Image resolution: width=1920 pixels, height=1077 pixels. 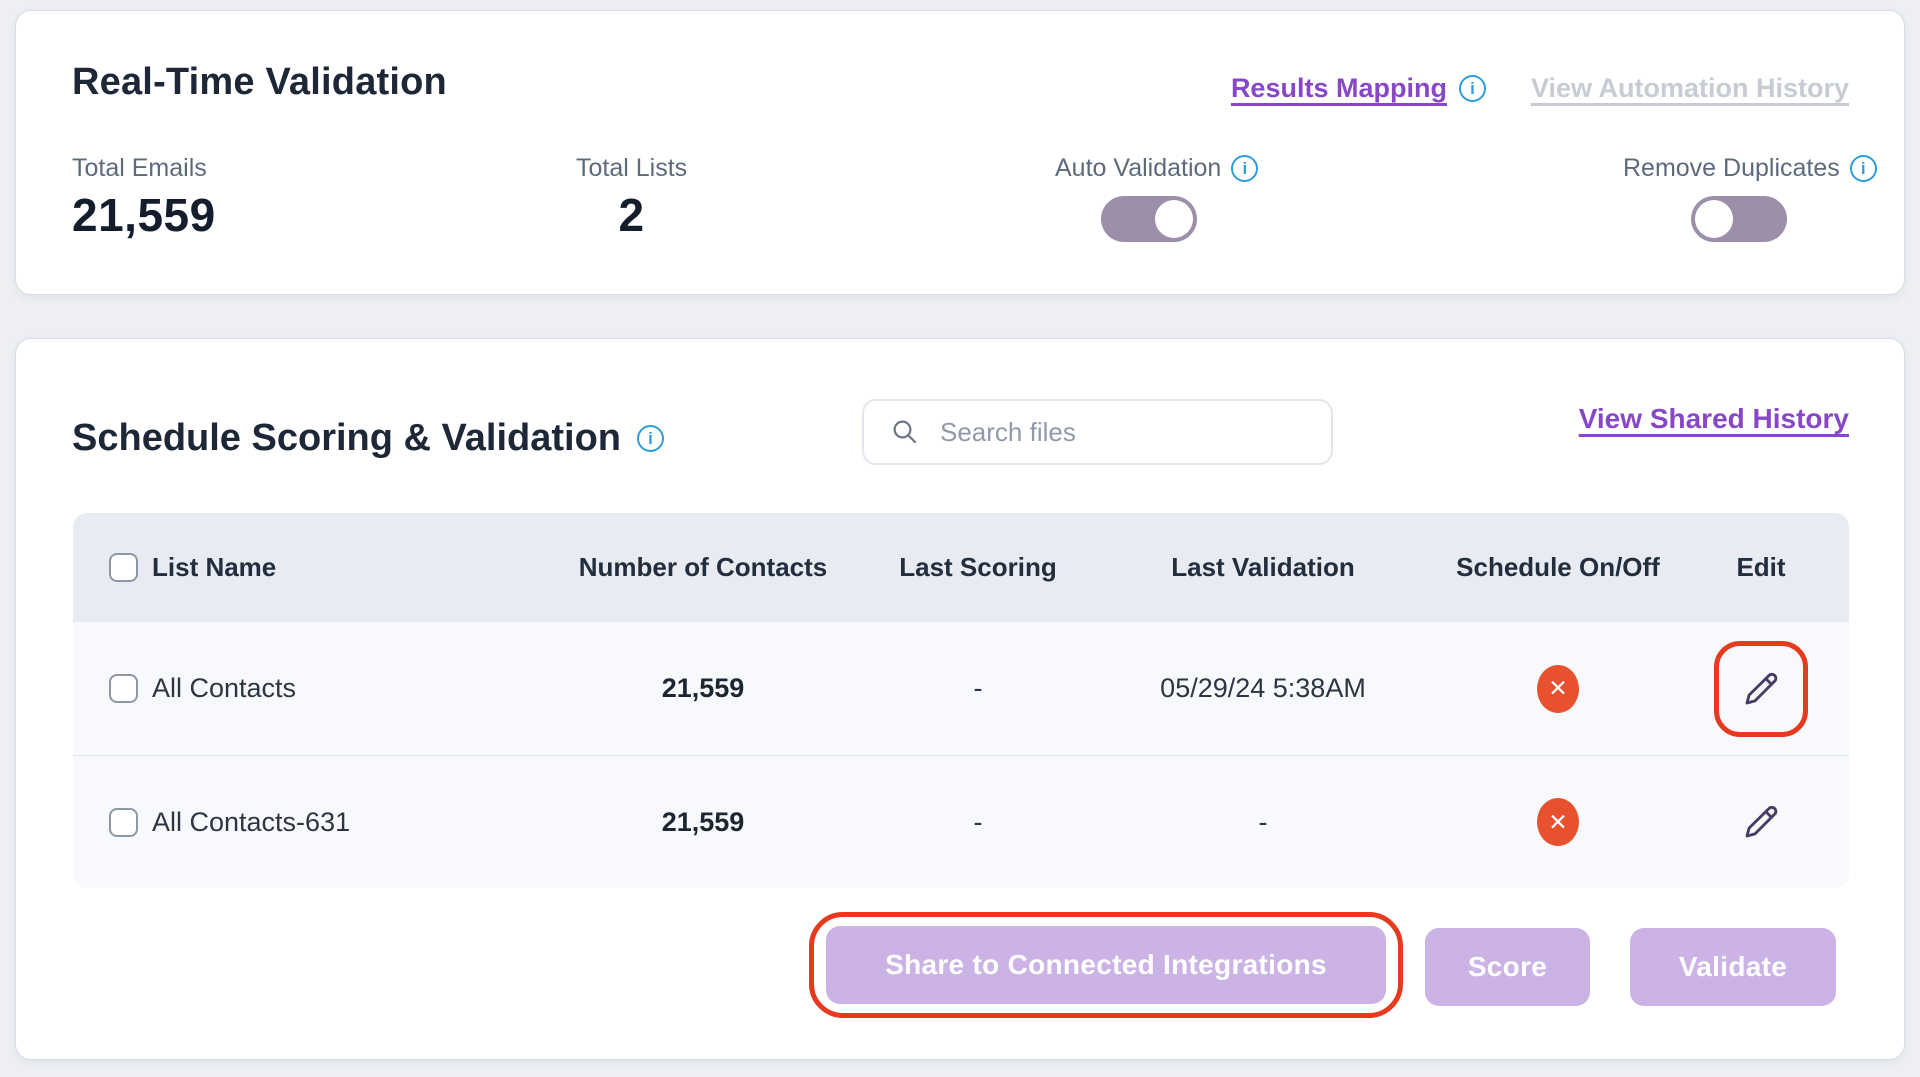 I want to click on total-emails-label: Total Emails, so click(x=139, y=168).